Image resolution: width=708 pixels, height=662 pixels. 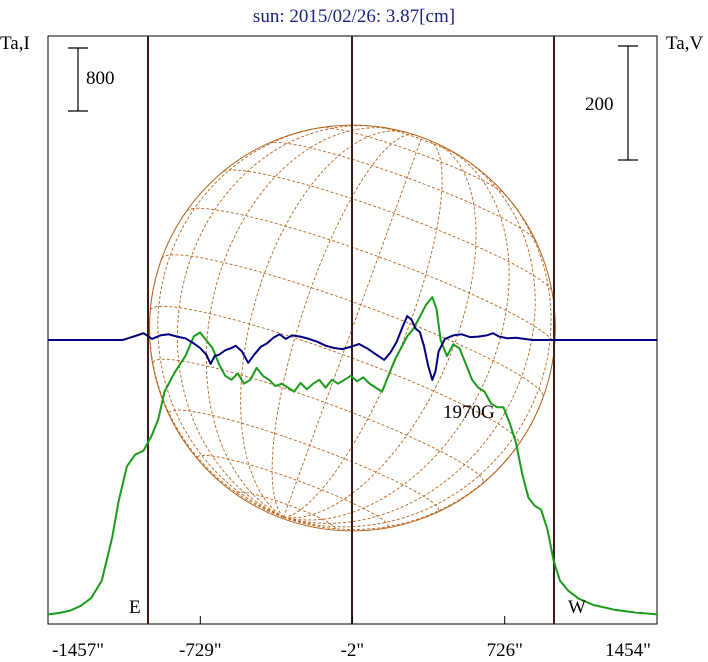 What do you see at coordinates (684, 43) in the screenshot?
I see `right-axis-label: Ta,V` at bounding box center [684, 43].